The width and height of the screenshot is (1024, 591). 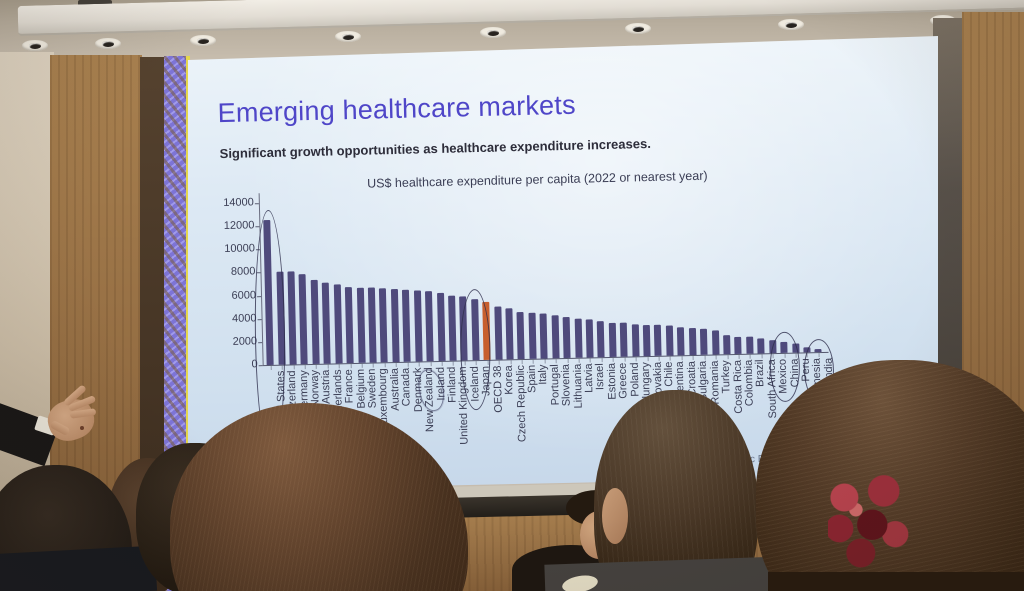 What do you see at coordinates (257, 227) in the screenshot?
I see `y-tick` at bounding box center [257, 227].